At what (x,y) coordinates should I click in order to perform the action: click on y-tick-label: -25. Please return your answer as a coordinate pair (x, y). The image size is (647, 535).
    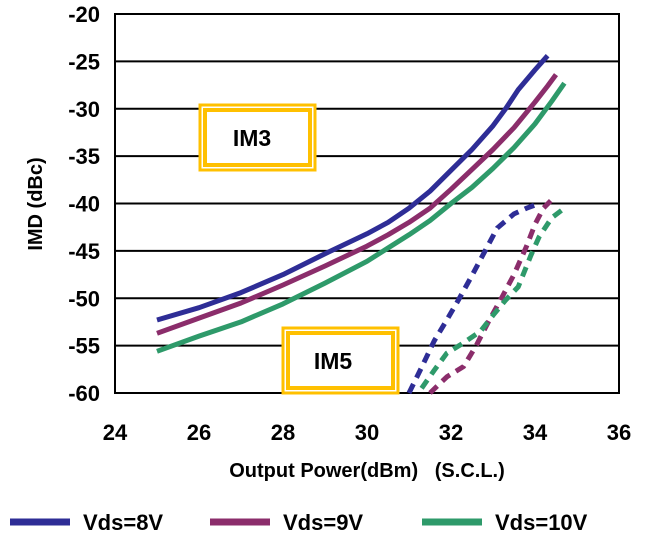
    Looking at the image, I should click on (84, 61).